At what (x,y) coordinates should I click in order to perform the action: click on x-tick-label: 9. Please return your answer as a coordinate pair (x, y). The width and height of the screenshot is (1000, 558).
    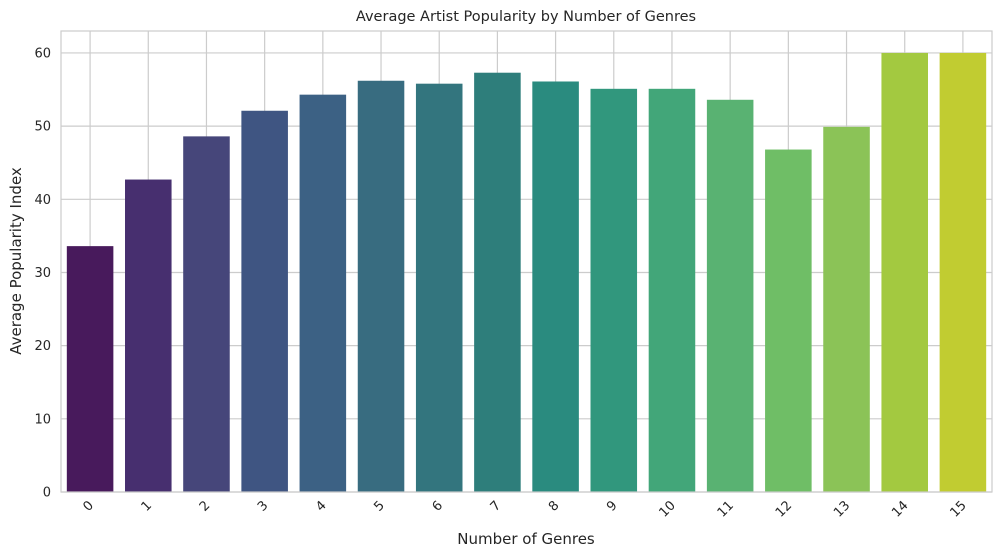
    Looking at the image, I should click on (612, 506).